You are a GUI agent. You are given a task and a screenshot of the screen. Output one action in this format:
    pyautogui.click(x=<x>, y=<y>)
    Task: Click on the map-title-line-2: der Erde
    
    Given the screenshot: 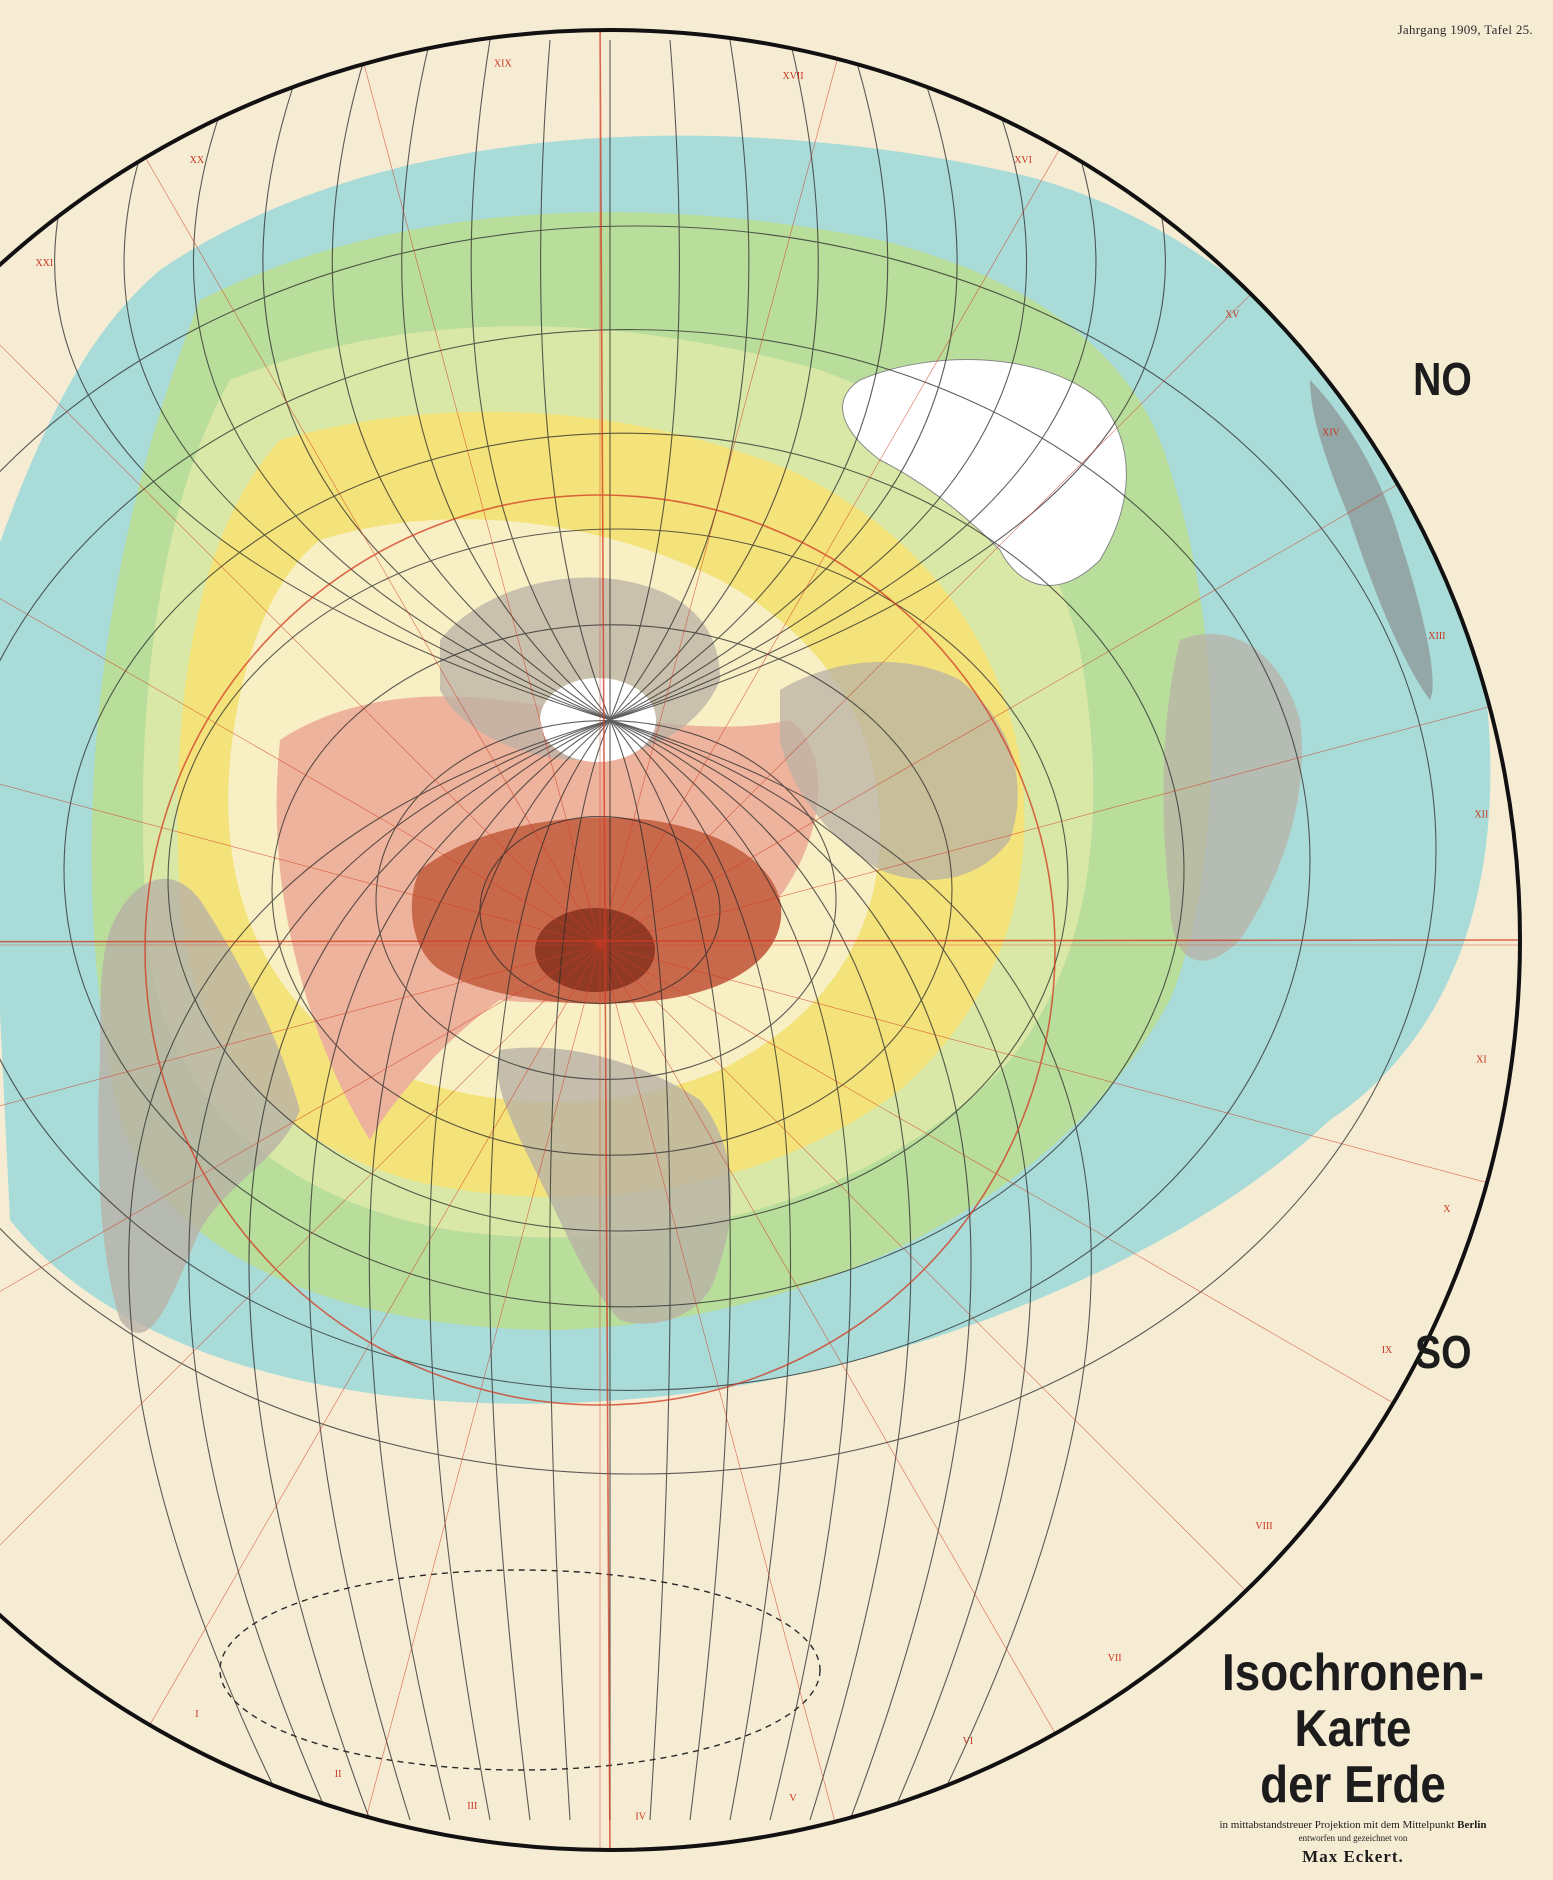 What is the action you would take?
    pyautogui.click(x=1353, y=1785)
    